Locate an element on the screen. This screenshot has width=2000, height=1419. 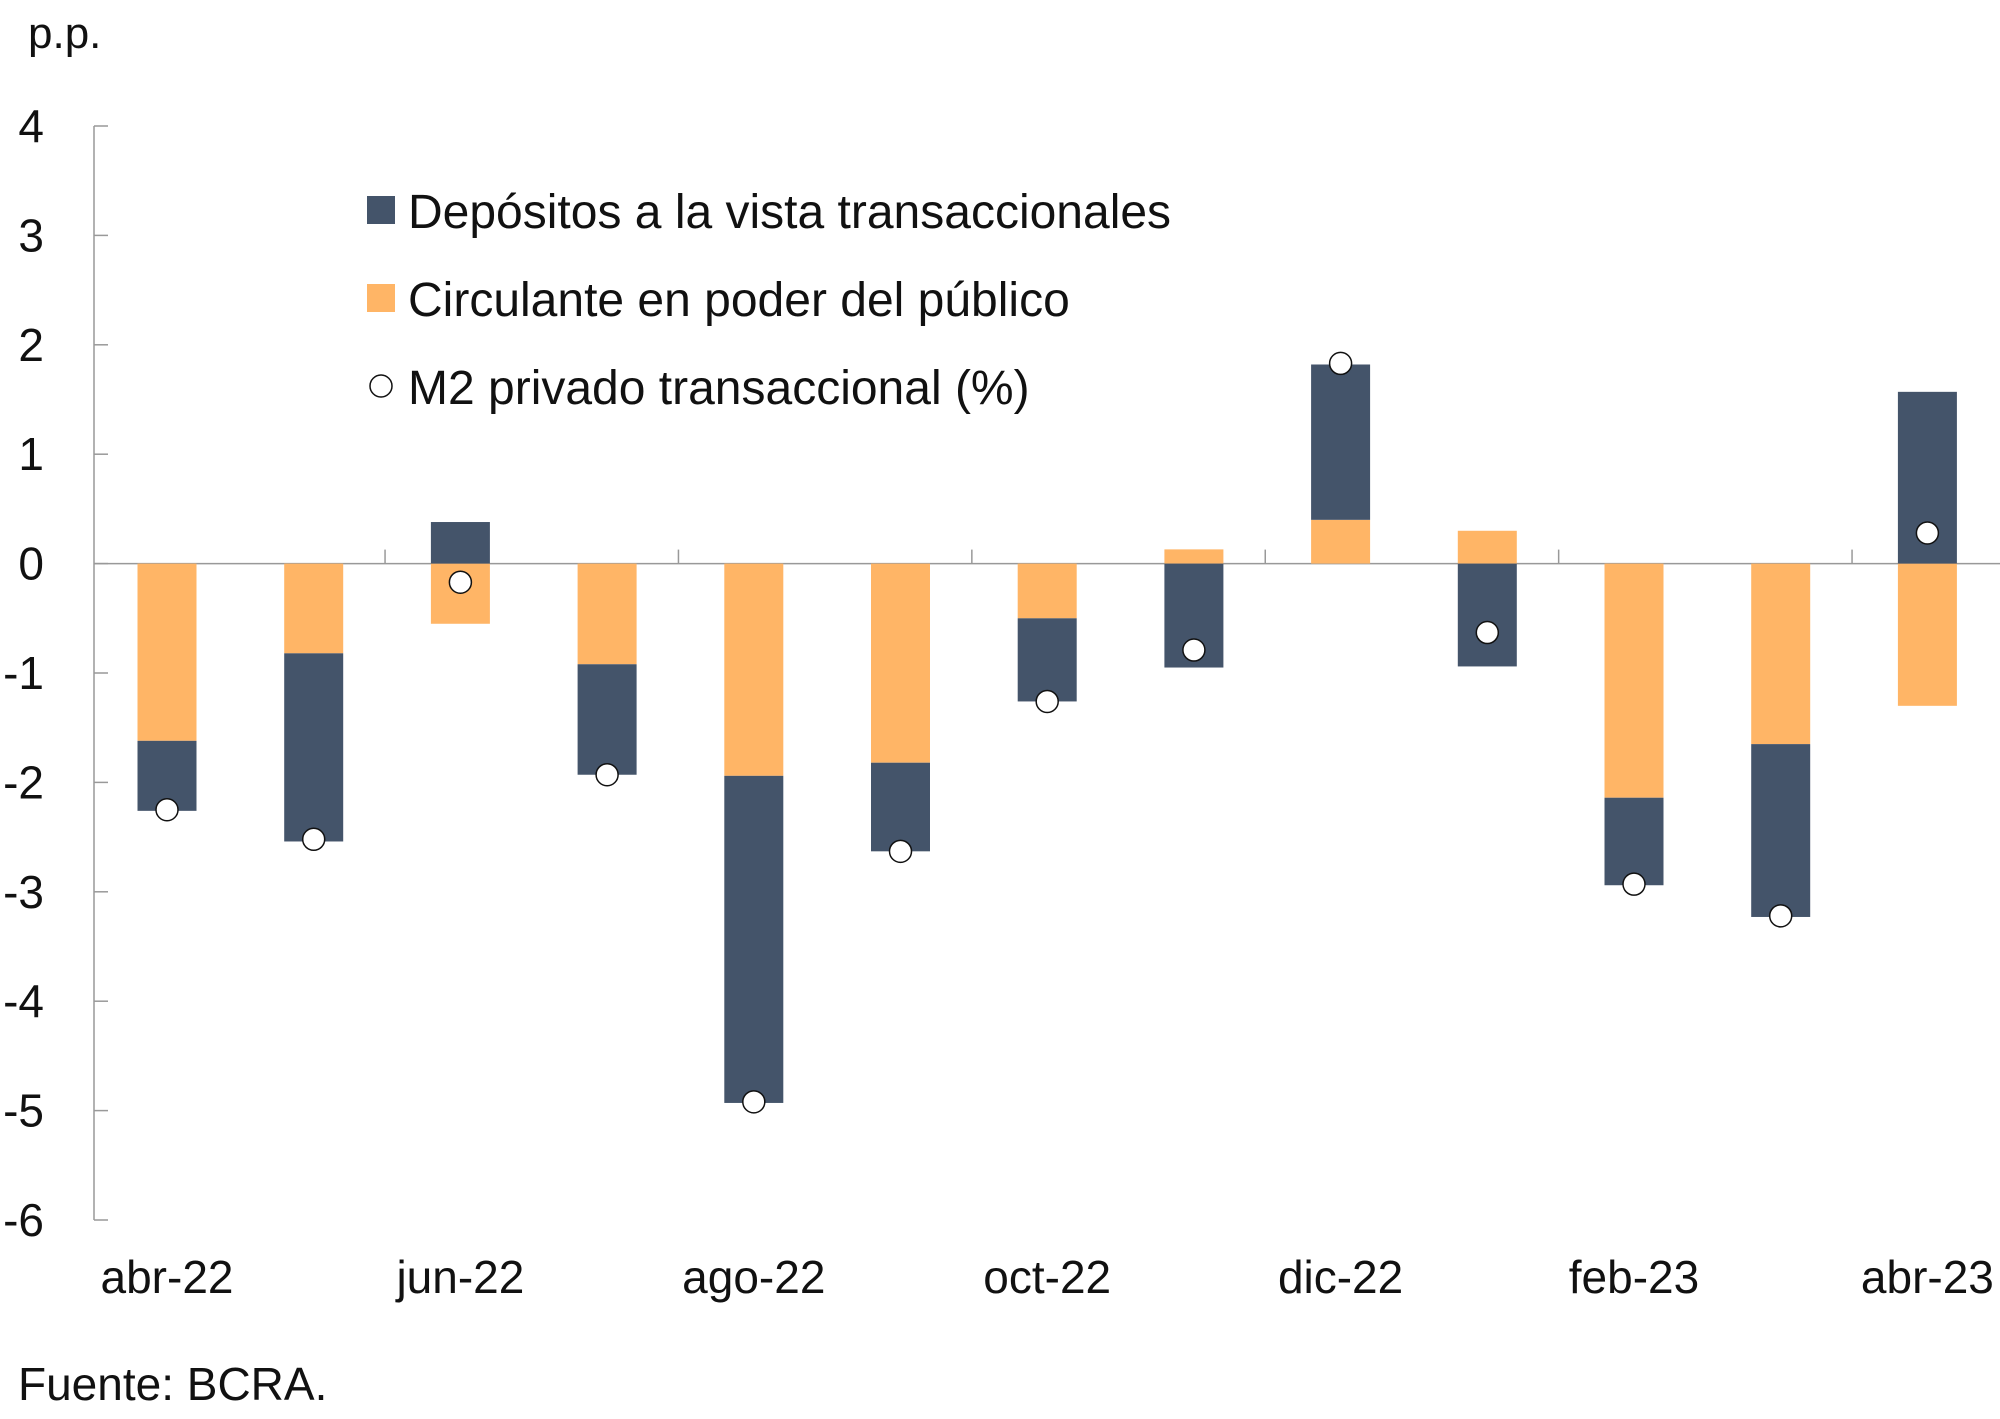
y-tick-label: -2 is located at coordinates (23, 782).